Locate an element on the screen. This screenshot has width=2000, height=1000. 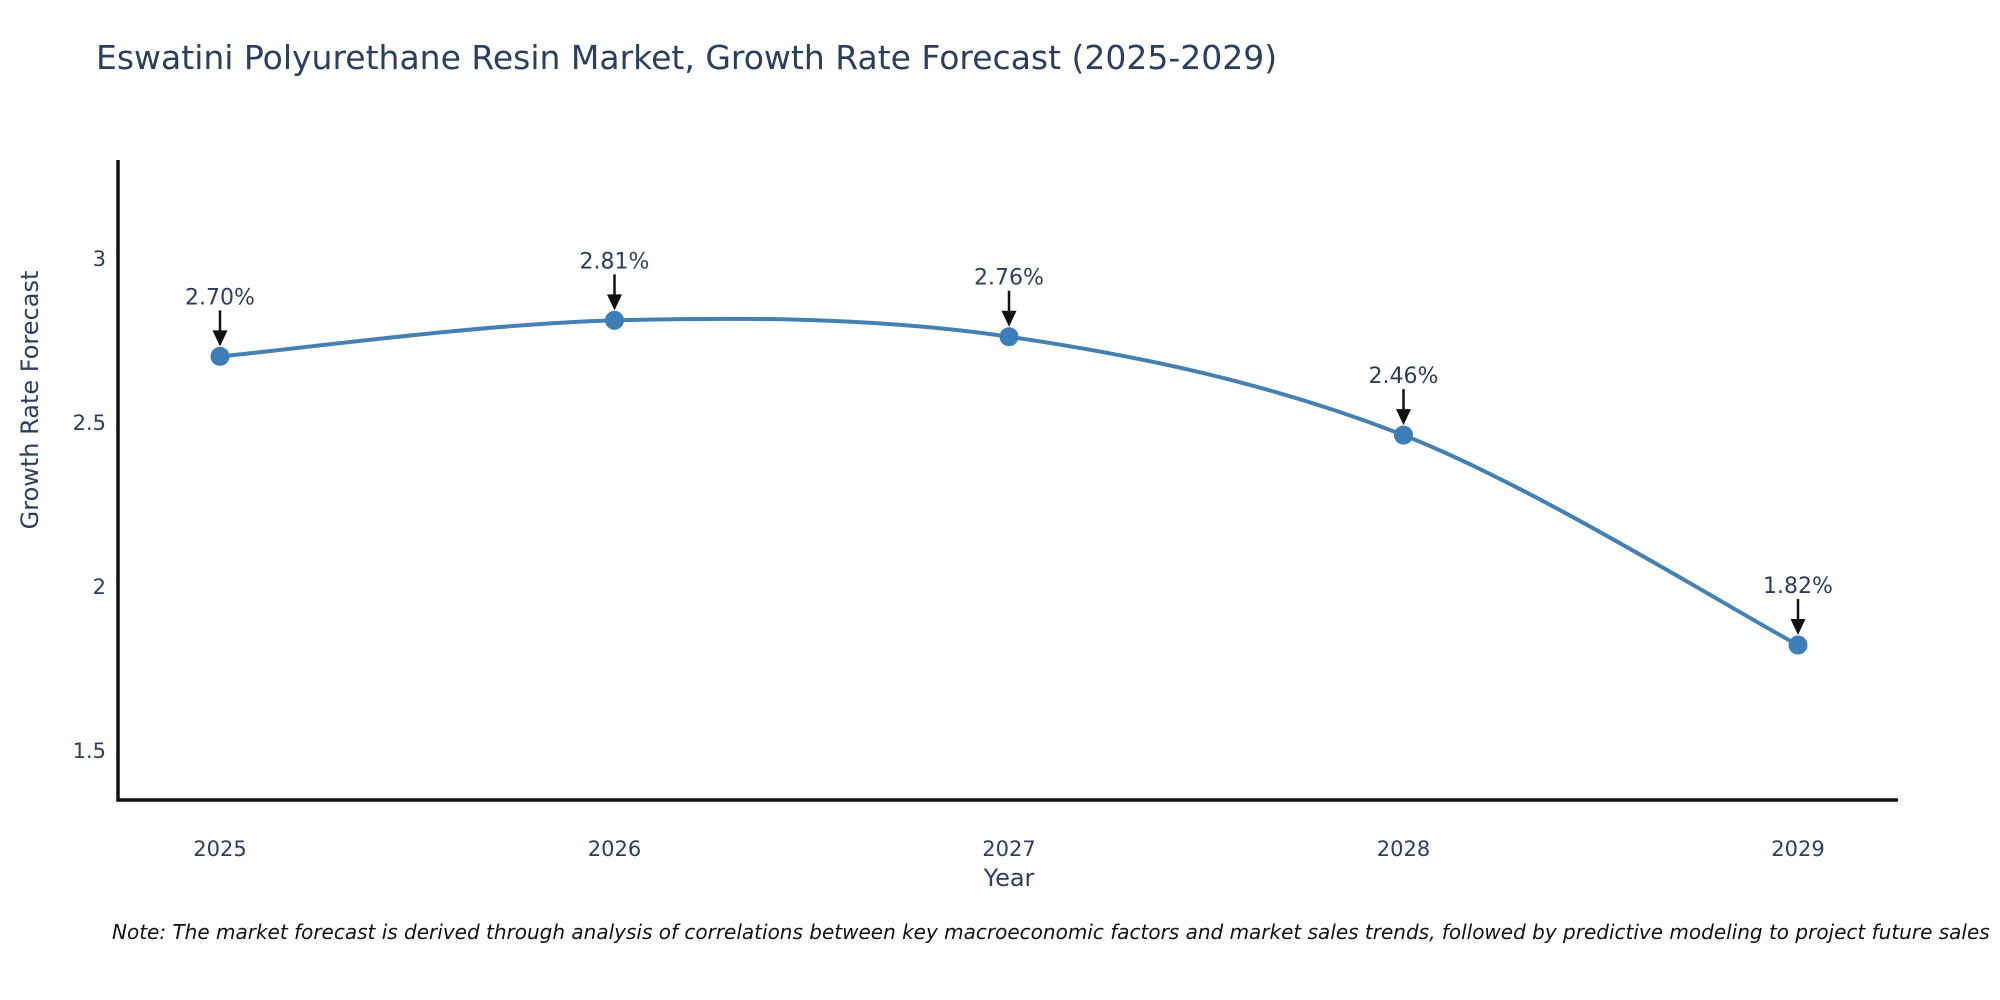
x-tick-label: 2026 is located at coordinates (614, 849).